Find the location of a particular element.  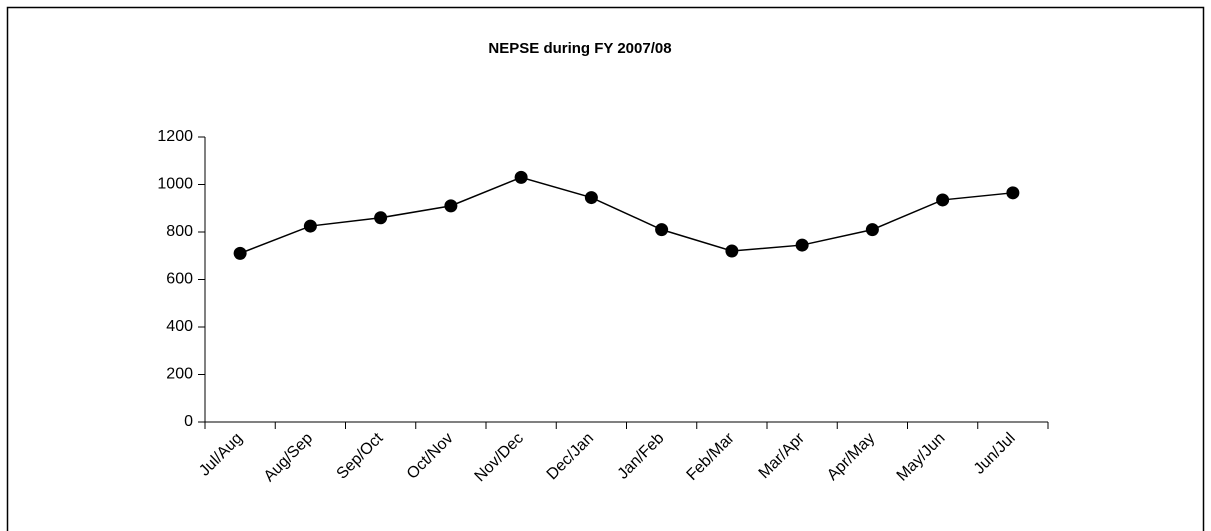

y-tick-label: 0 is located at coordinates (188, 421).